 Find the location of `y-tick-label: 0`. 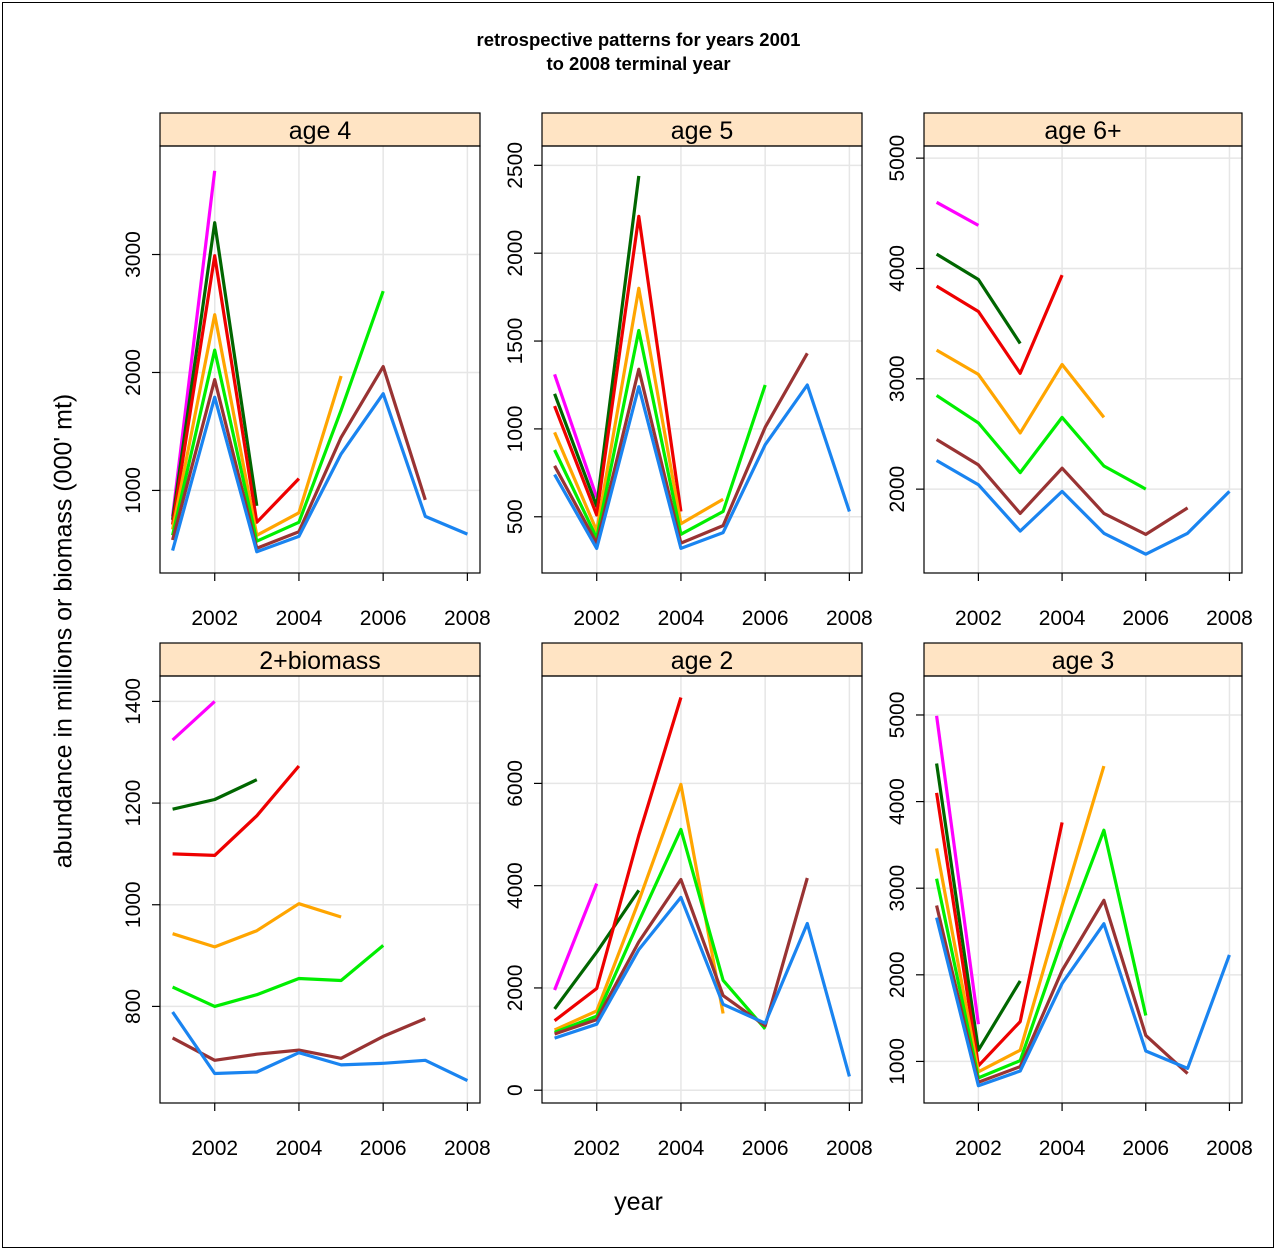

y-tick-label: 0 is located at coordinates (515, 1090).